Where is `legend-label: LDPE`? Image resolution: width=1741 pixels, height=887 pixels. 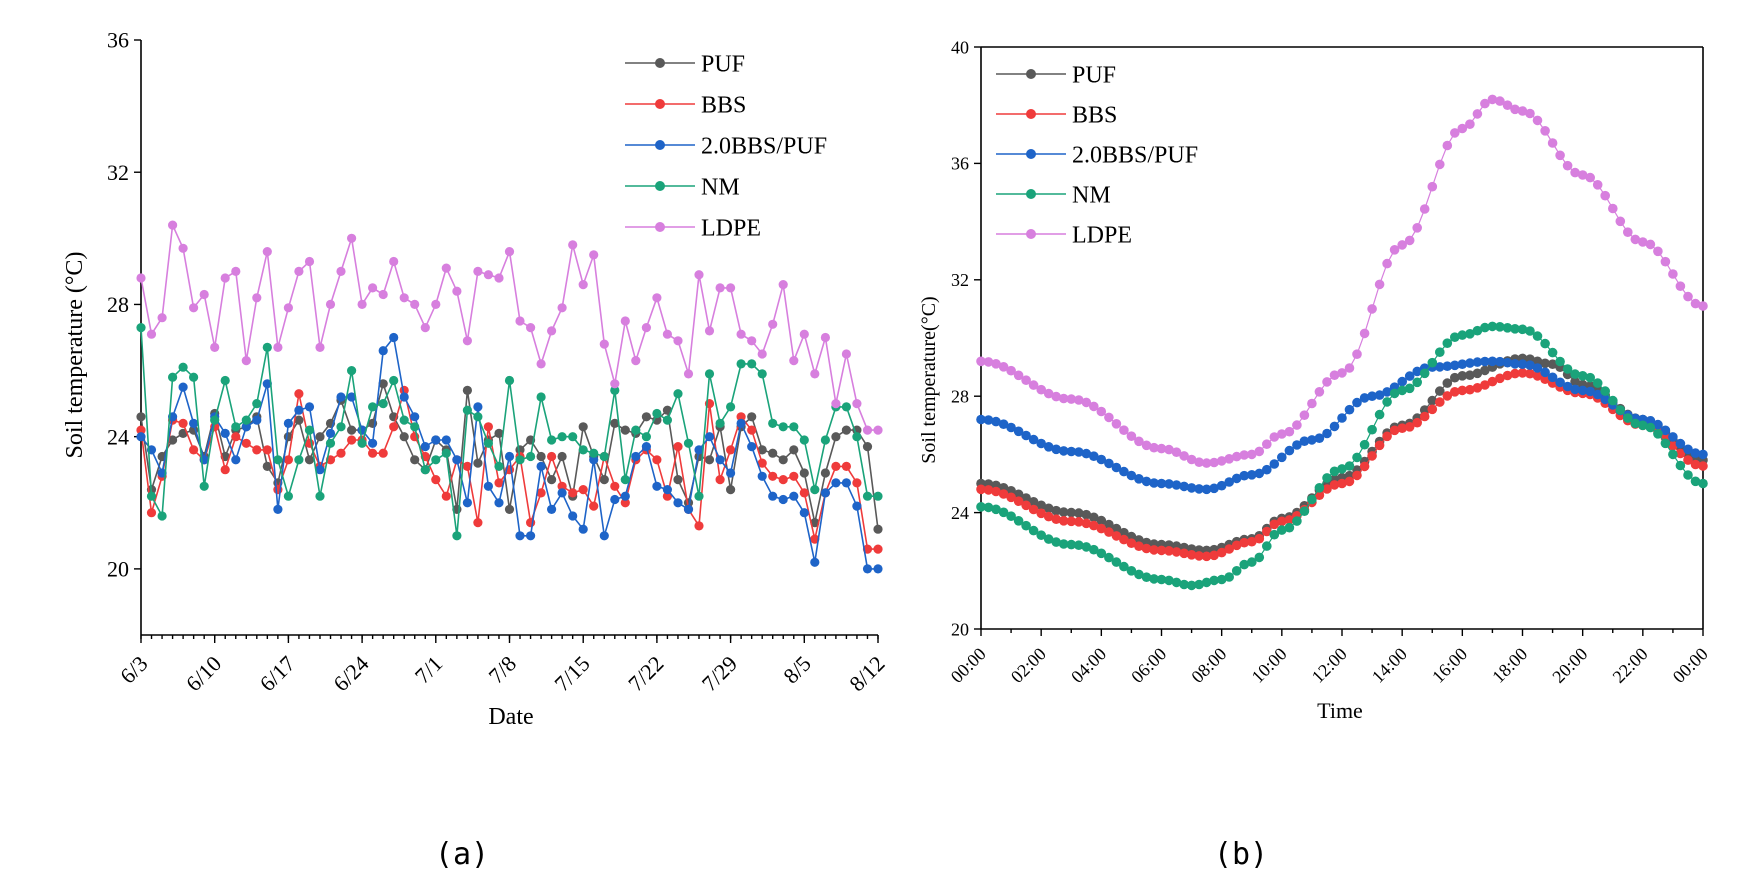
legend-label: LDPE is located at coordinates (731, 228).